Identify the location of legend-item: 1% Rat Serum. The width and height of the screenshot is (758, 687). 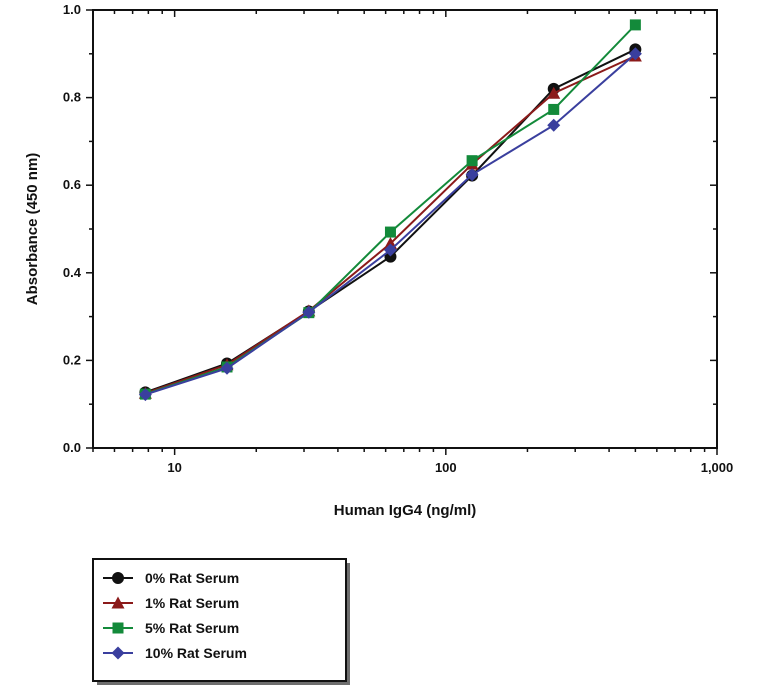
(171, 603).